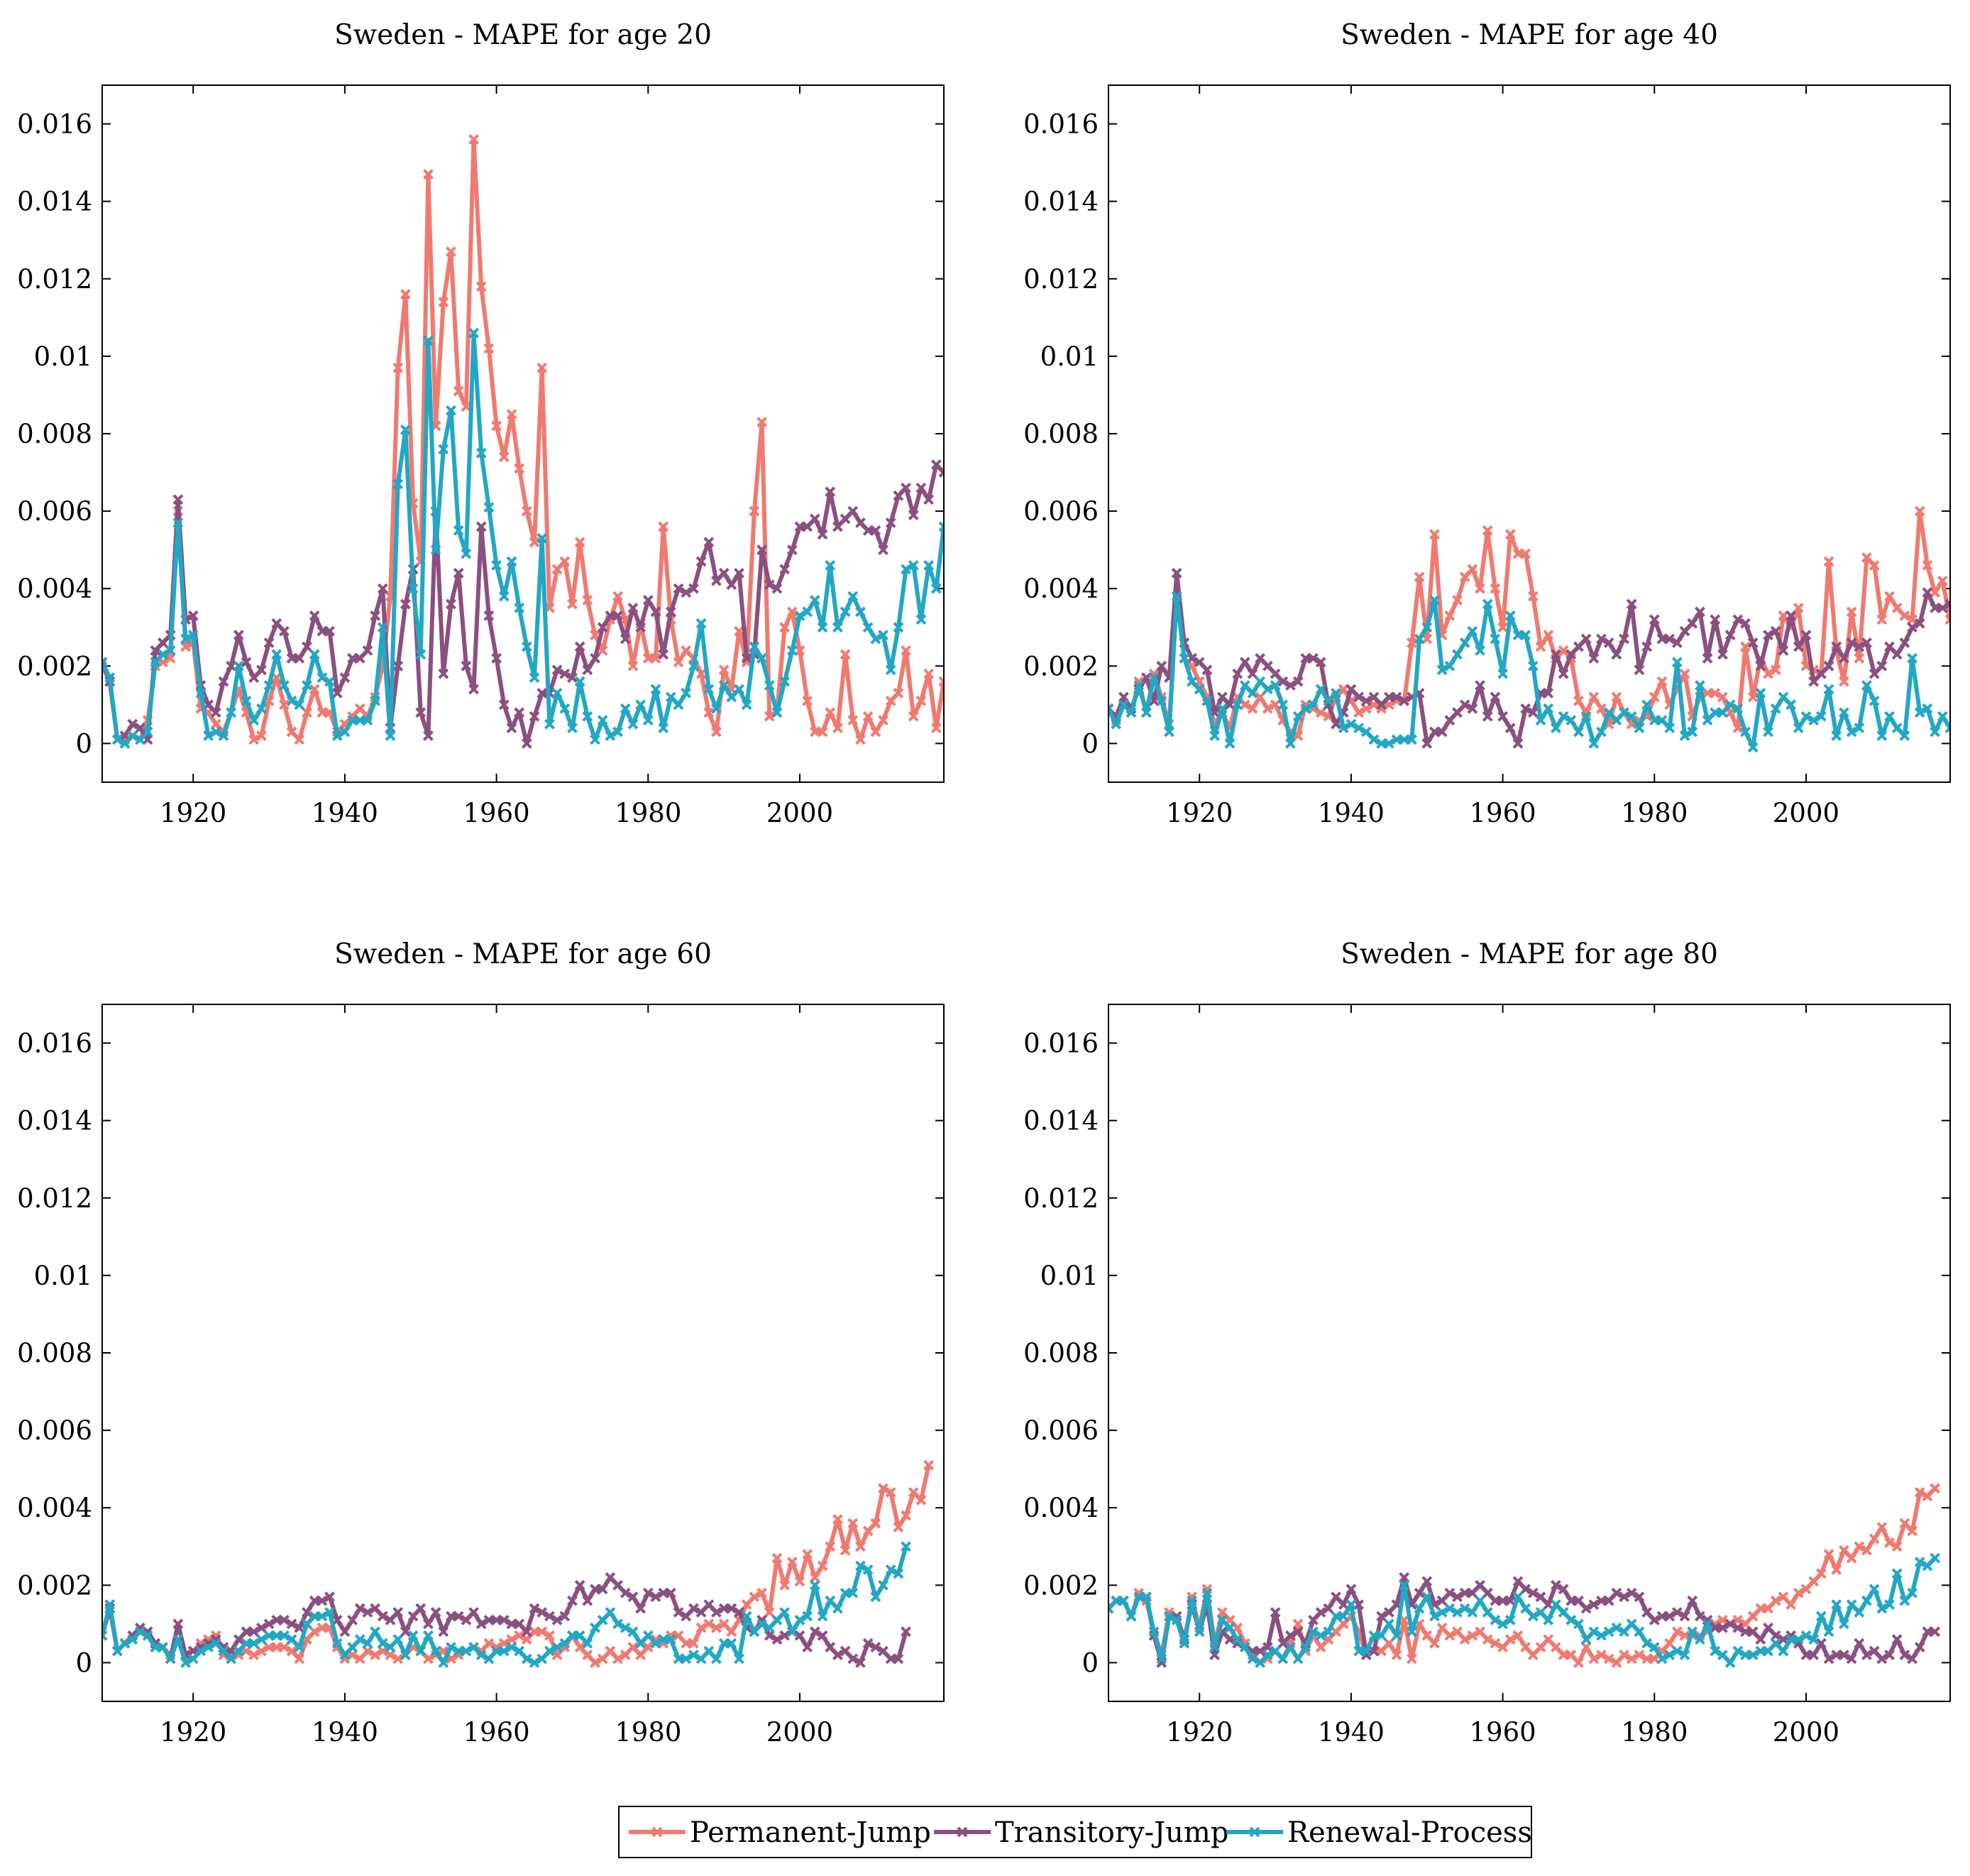 The height and width of the screenshot is (1876, 1970). What do you see at coordinates (1061, 1121) in the screenshot?
I see `y-tick-label: 0.014` at bounding box center [1061, 1121].